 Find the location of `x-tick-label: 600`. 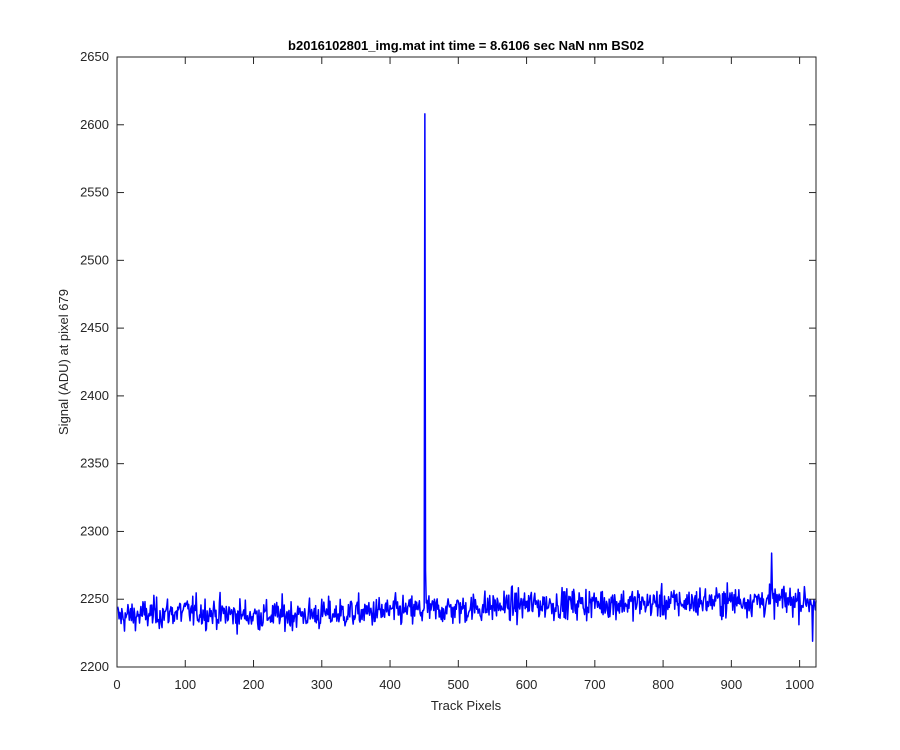

x-tick-label: 600 is located at coordinates (527, 684).